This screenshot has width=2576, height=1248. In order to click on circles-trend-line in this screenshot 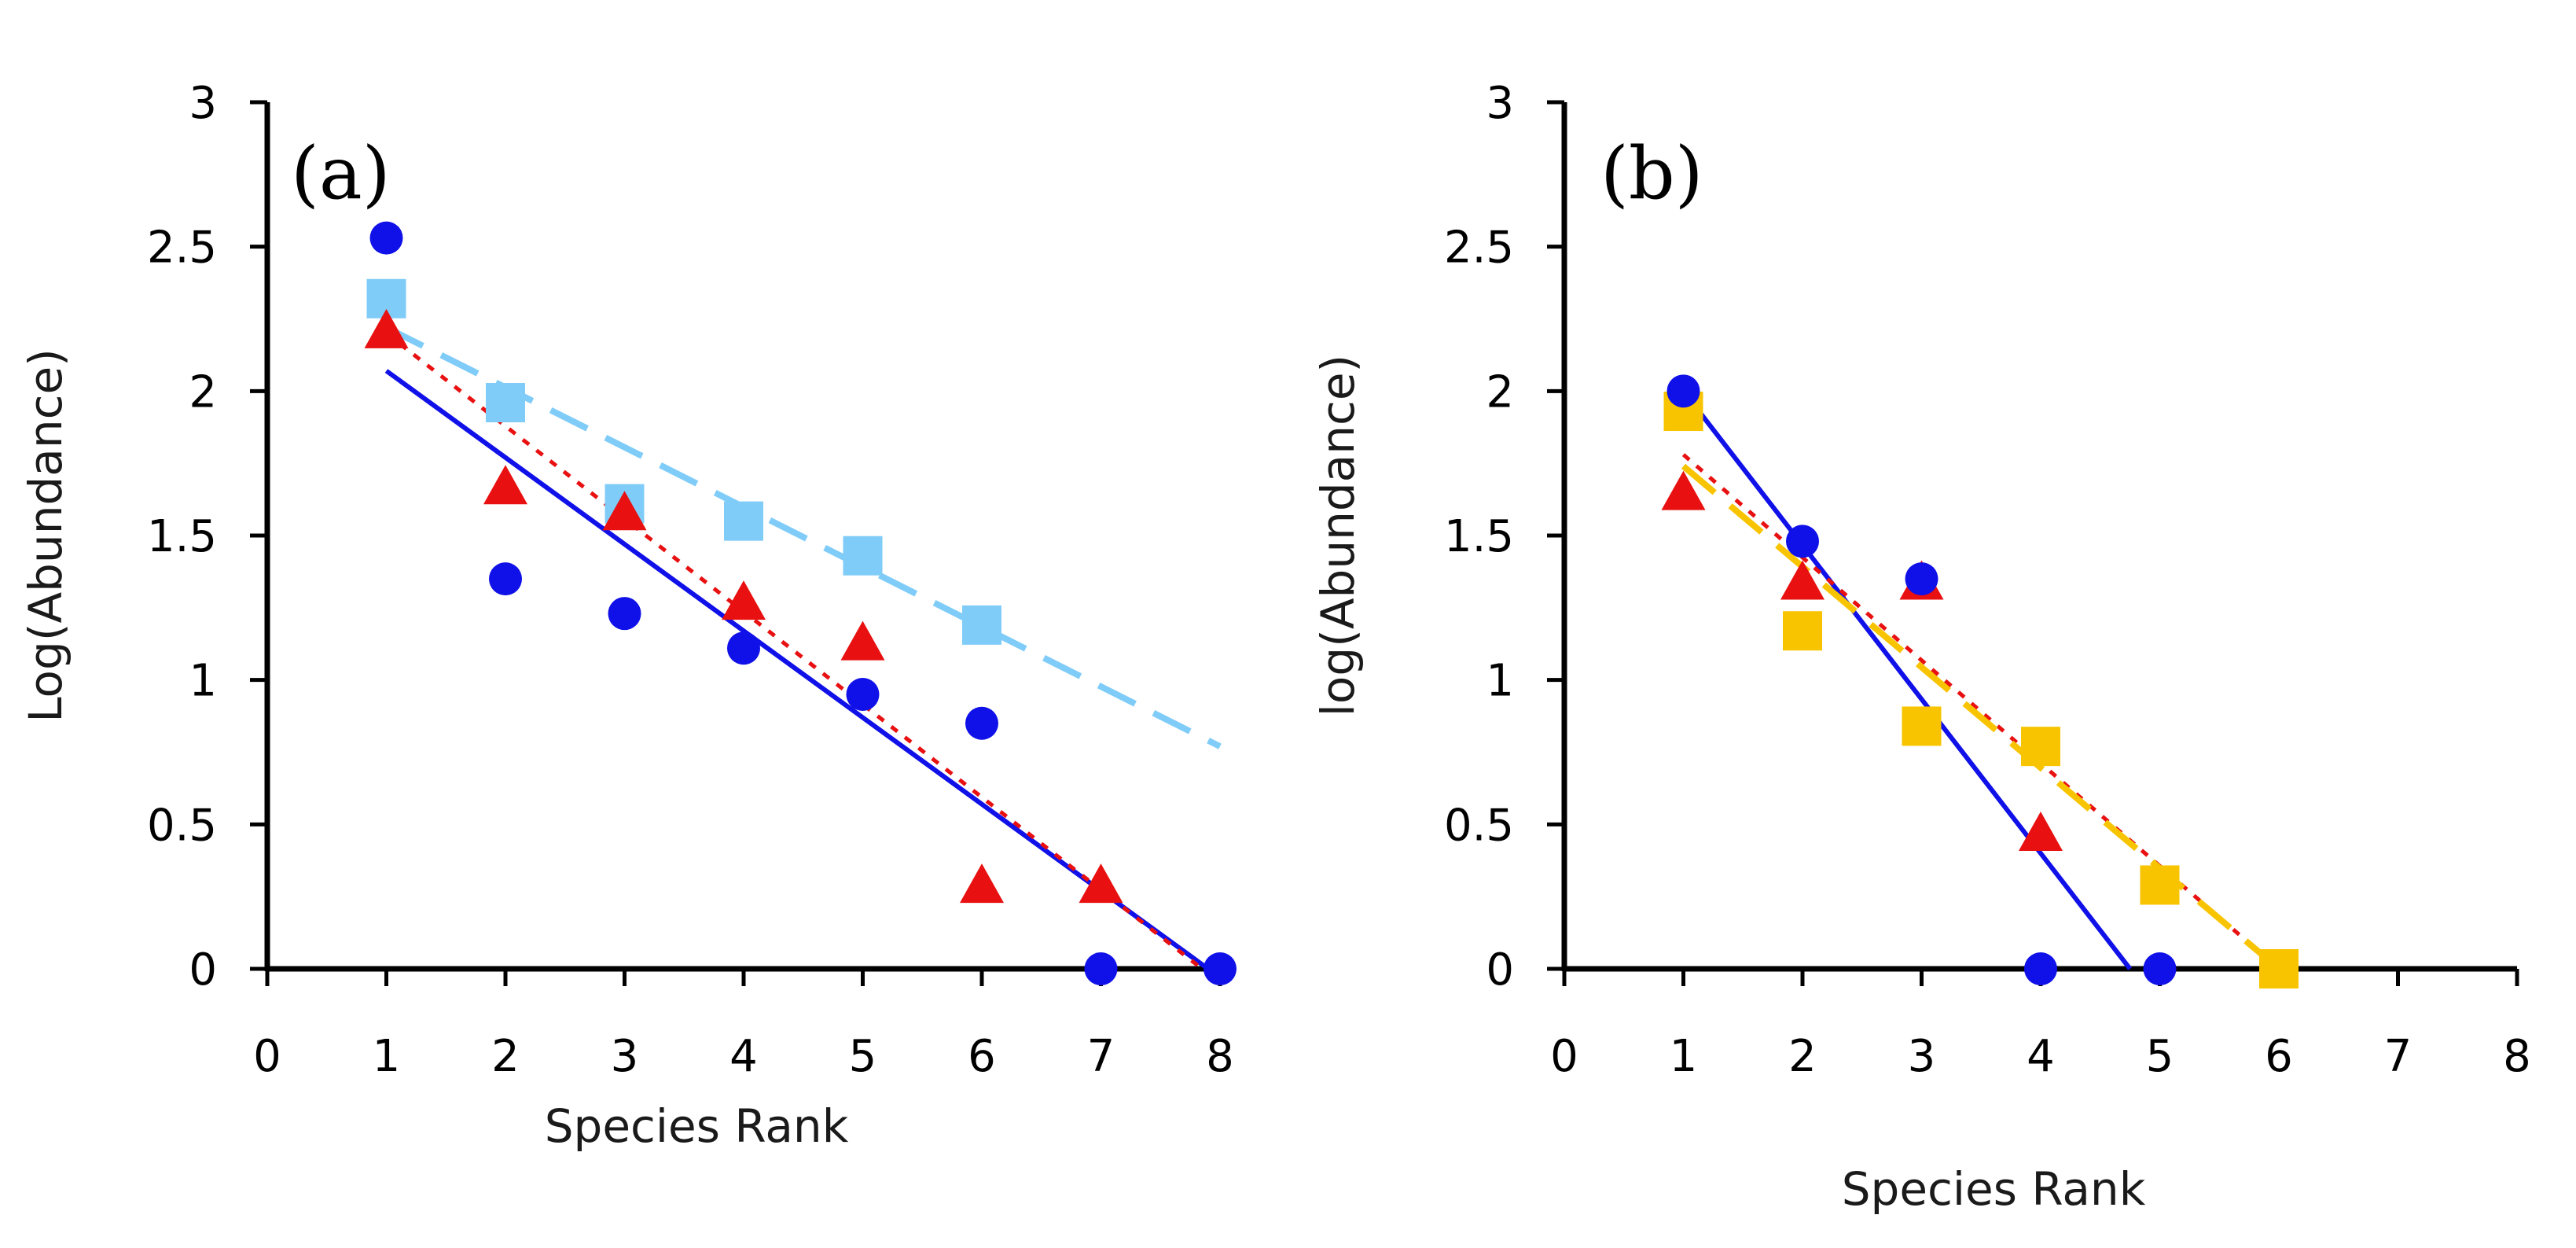, I will do `click(1906, 679)`.